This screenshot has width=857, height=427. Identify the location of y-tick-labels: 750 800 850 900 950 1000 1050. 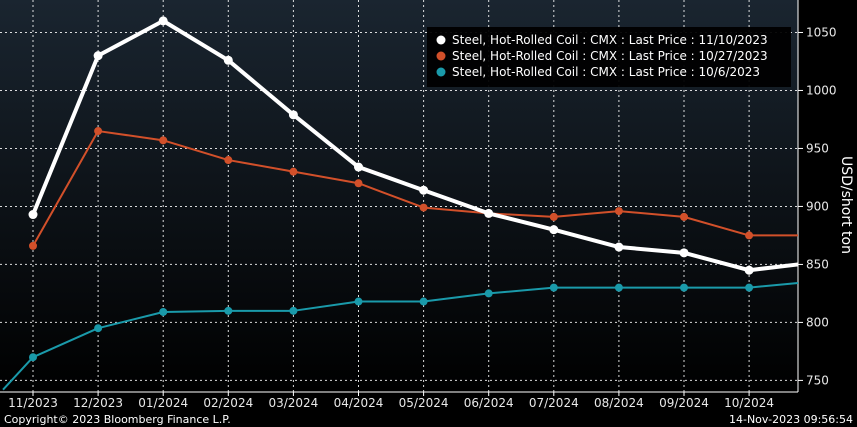
(817, 206).